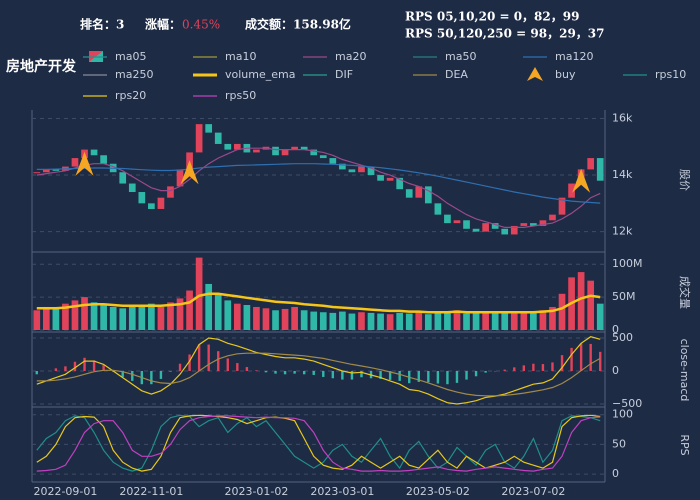 The height and width of the screenshot is (500, 700). Describe the element at coordinates (344, 74) in the screenshot. I see `legend-label: DIF` at that location.